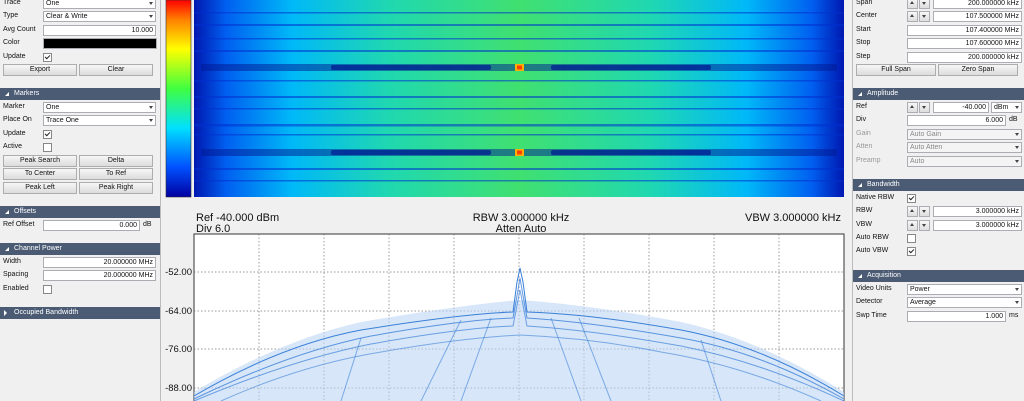 This screenshot has height=401, width=1024. What do you see at coordinates (178, 311) in the screenshot?
I see `y-tick-label: -64.00` at bounding box center [178, 311].